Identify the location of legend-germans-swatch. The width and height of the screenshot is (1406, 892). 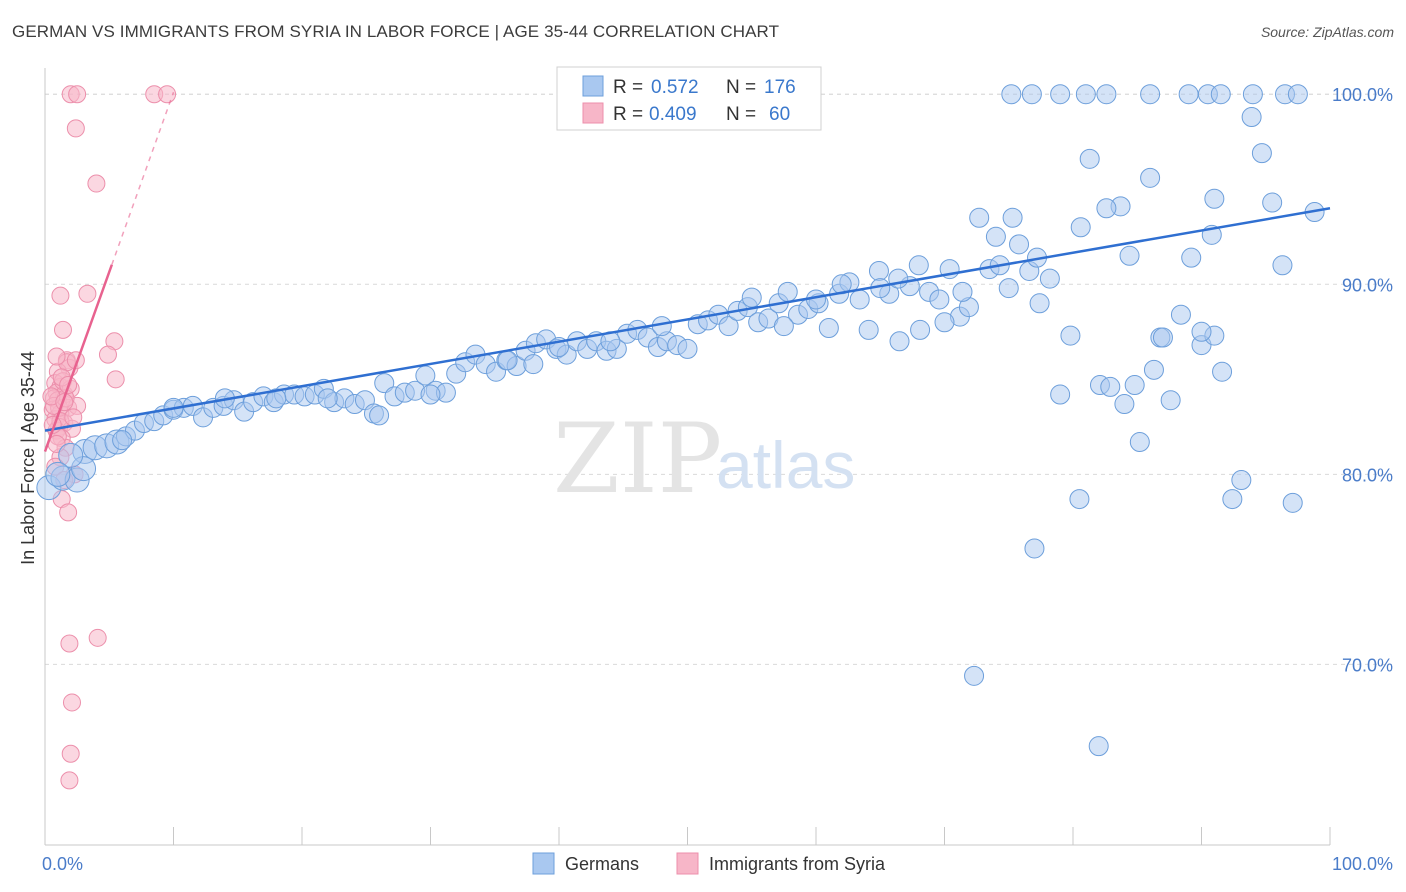
(543, 863).